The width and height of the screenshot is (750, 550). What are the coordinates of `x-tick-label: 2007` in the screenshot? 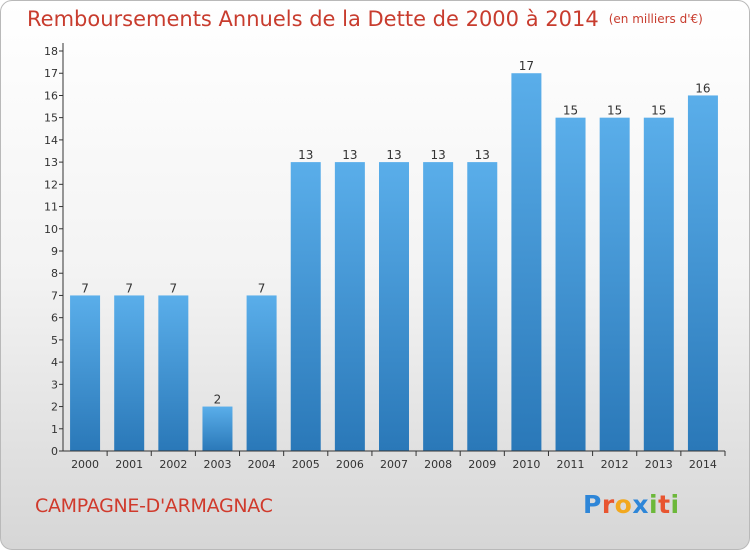 It's located at (394, 464).